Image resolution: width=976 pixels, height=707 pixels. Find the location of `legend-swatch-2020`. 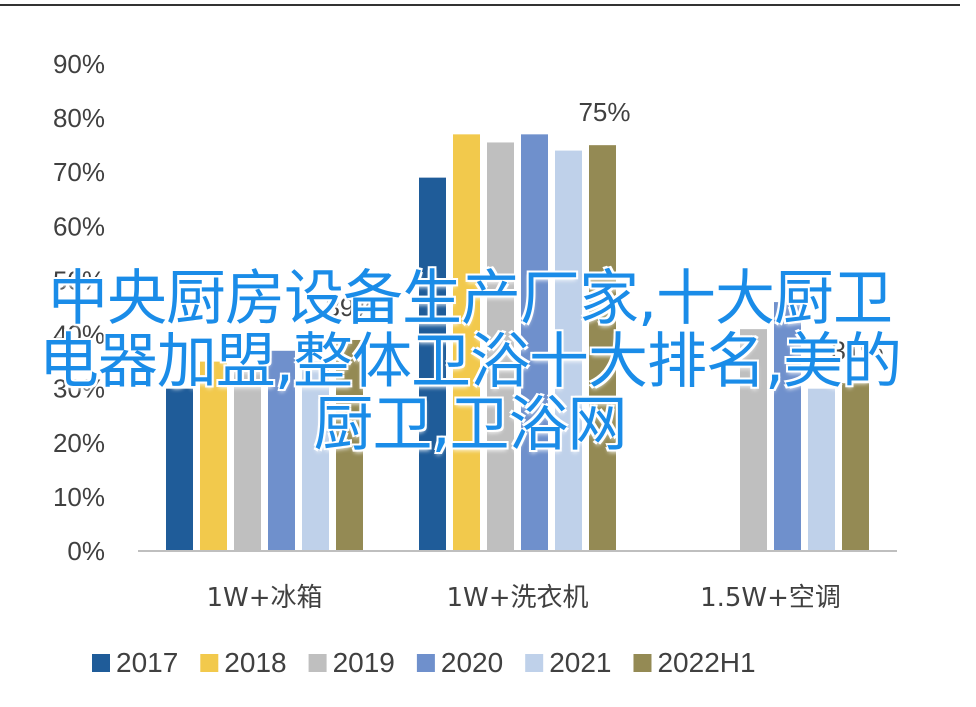

legend-swatch-2020 is located at coordinates (425, 663).